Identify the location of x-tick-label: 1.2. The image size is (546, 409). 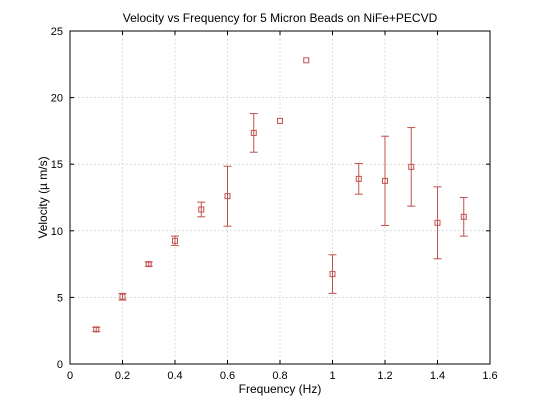
(384, 376).